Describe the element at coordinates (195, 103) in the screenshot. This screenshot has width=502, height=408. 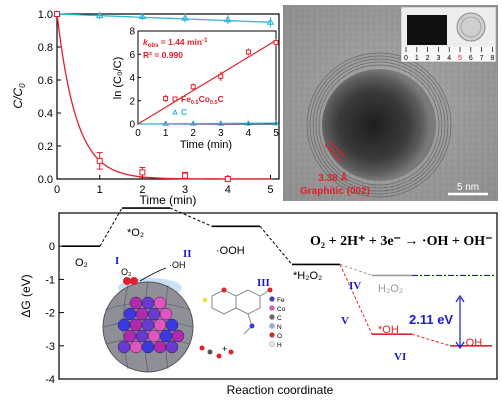
I see `inset-legend-fe-sub: 0.5` at that location.